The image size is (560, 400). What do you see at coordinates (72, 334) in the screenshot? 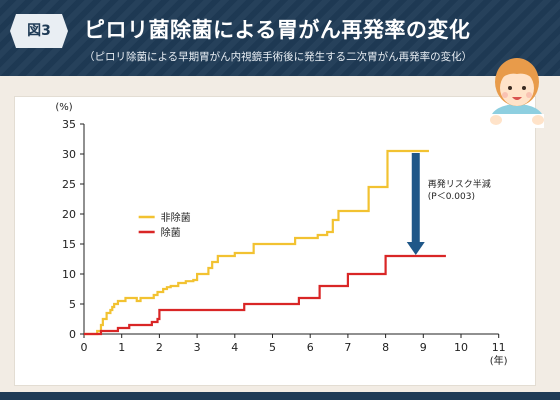
I see `y-tick-label: 0` at bounding box center [72, 334].